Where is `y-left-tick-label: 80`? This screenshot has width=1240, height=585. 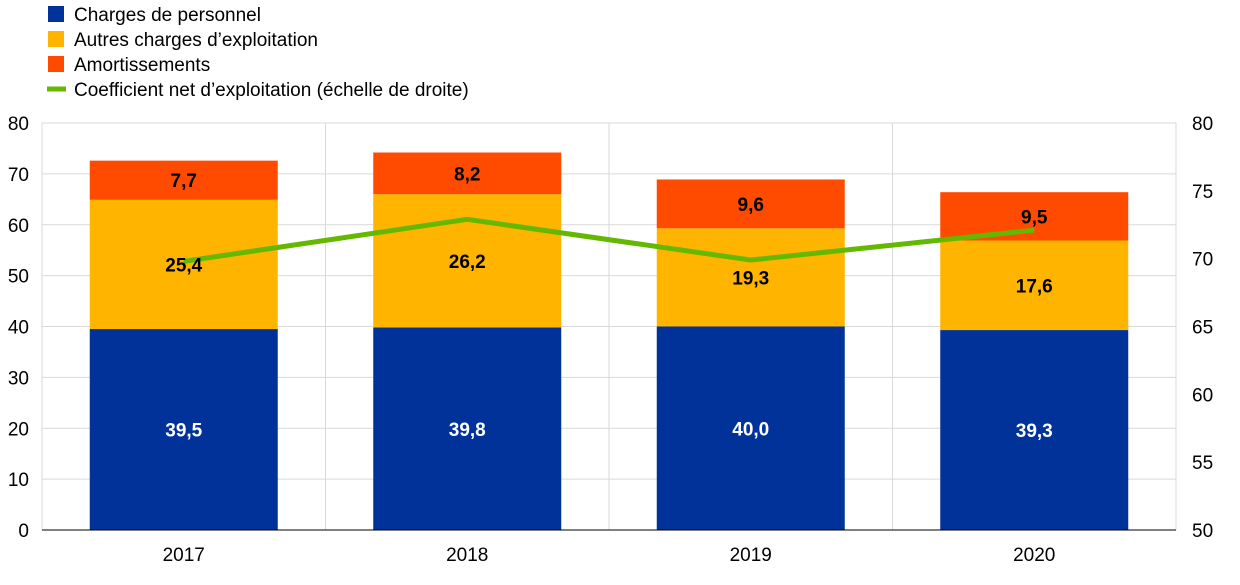 y-left-tick-label: 80 is located at coordinates (18, 124).